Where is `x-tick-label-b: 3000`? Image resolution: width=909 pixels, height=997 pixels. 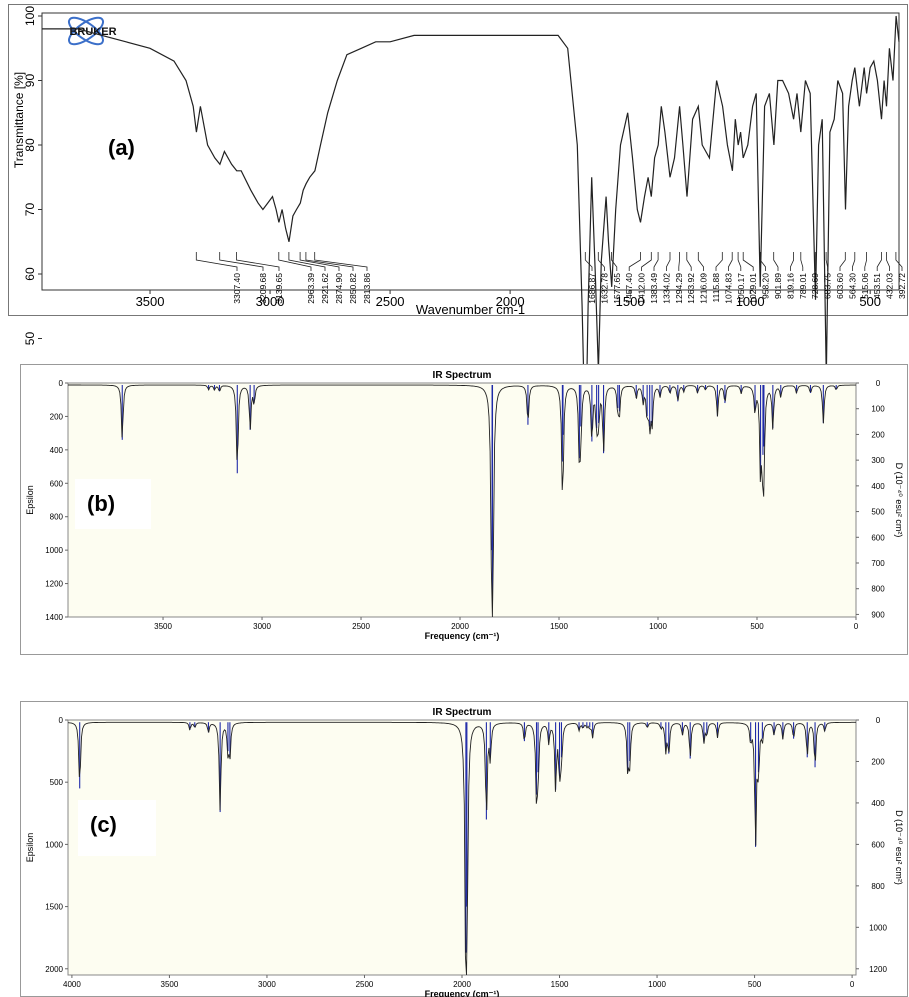 x-tick-label-b: 3000 is located at coordinates (262, 626).